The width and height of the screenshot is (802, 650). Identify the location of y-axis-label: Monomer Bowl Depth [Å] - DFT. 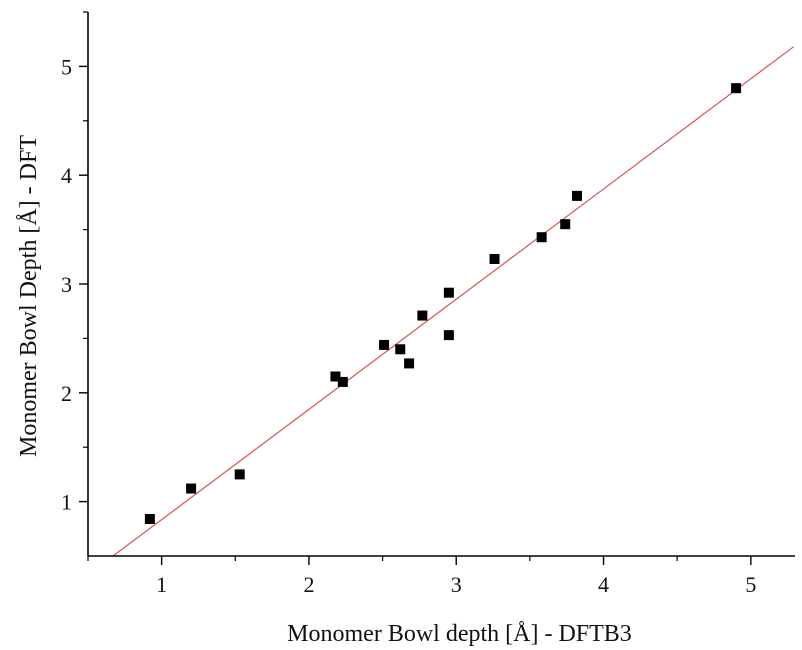
(29, 296).